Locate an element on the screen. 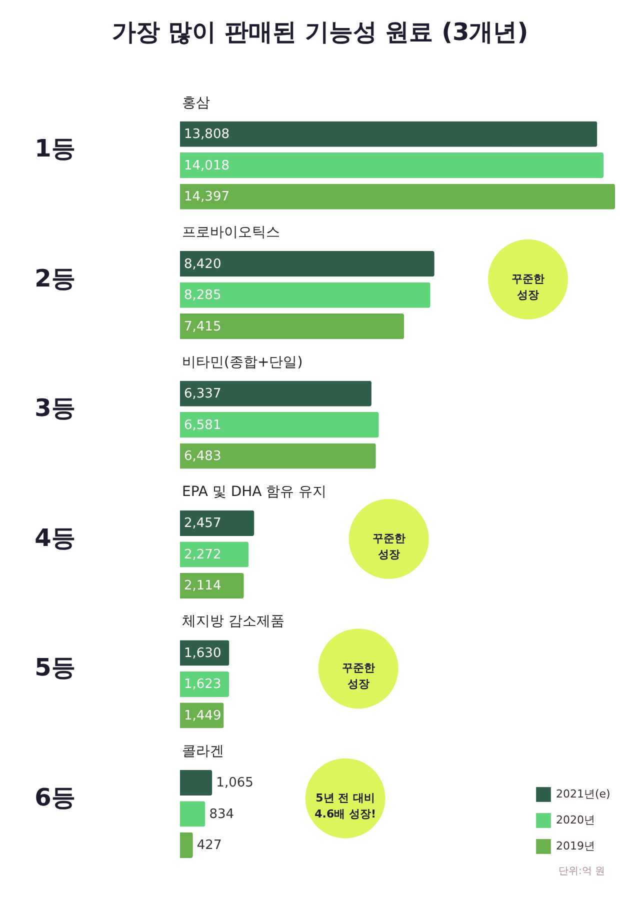  data-label: 6,483 is located at coordinates (203, 456).